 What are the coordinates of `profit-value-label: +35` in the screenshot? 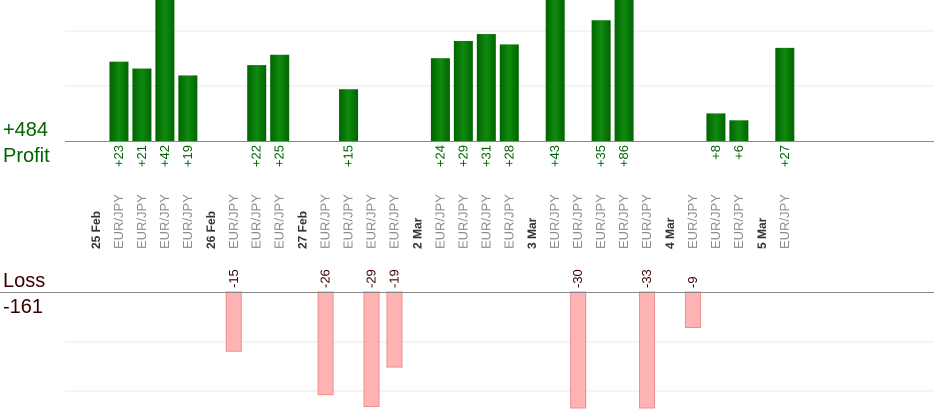 It's located at (600, 156).